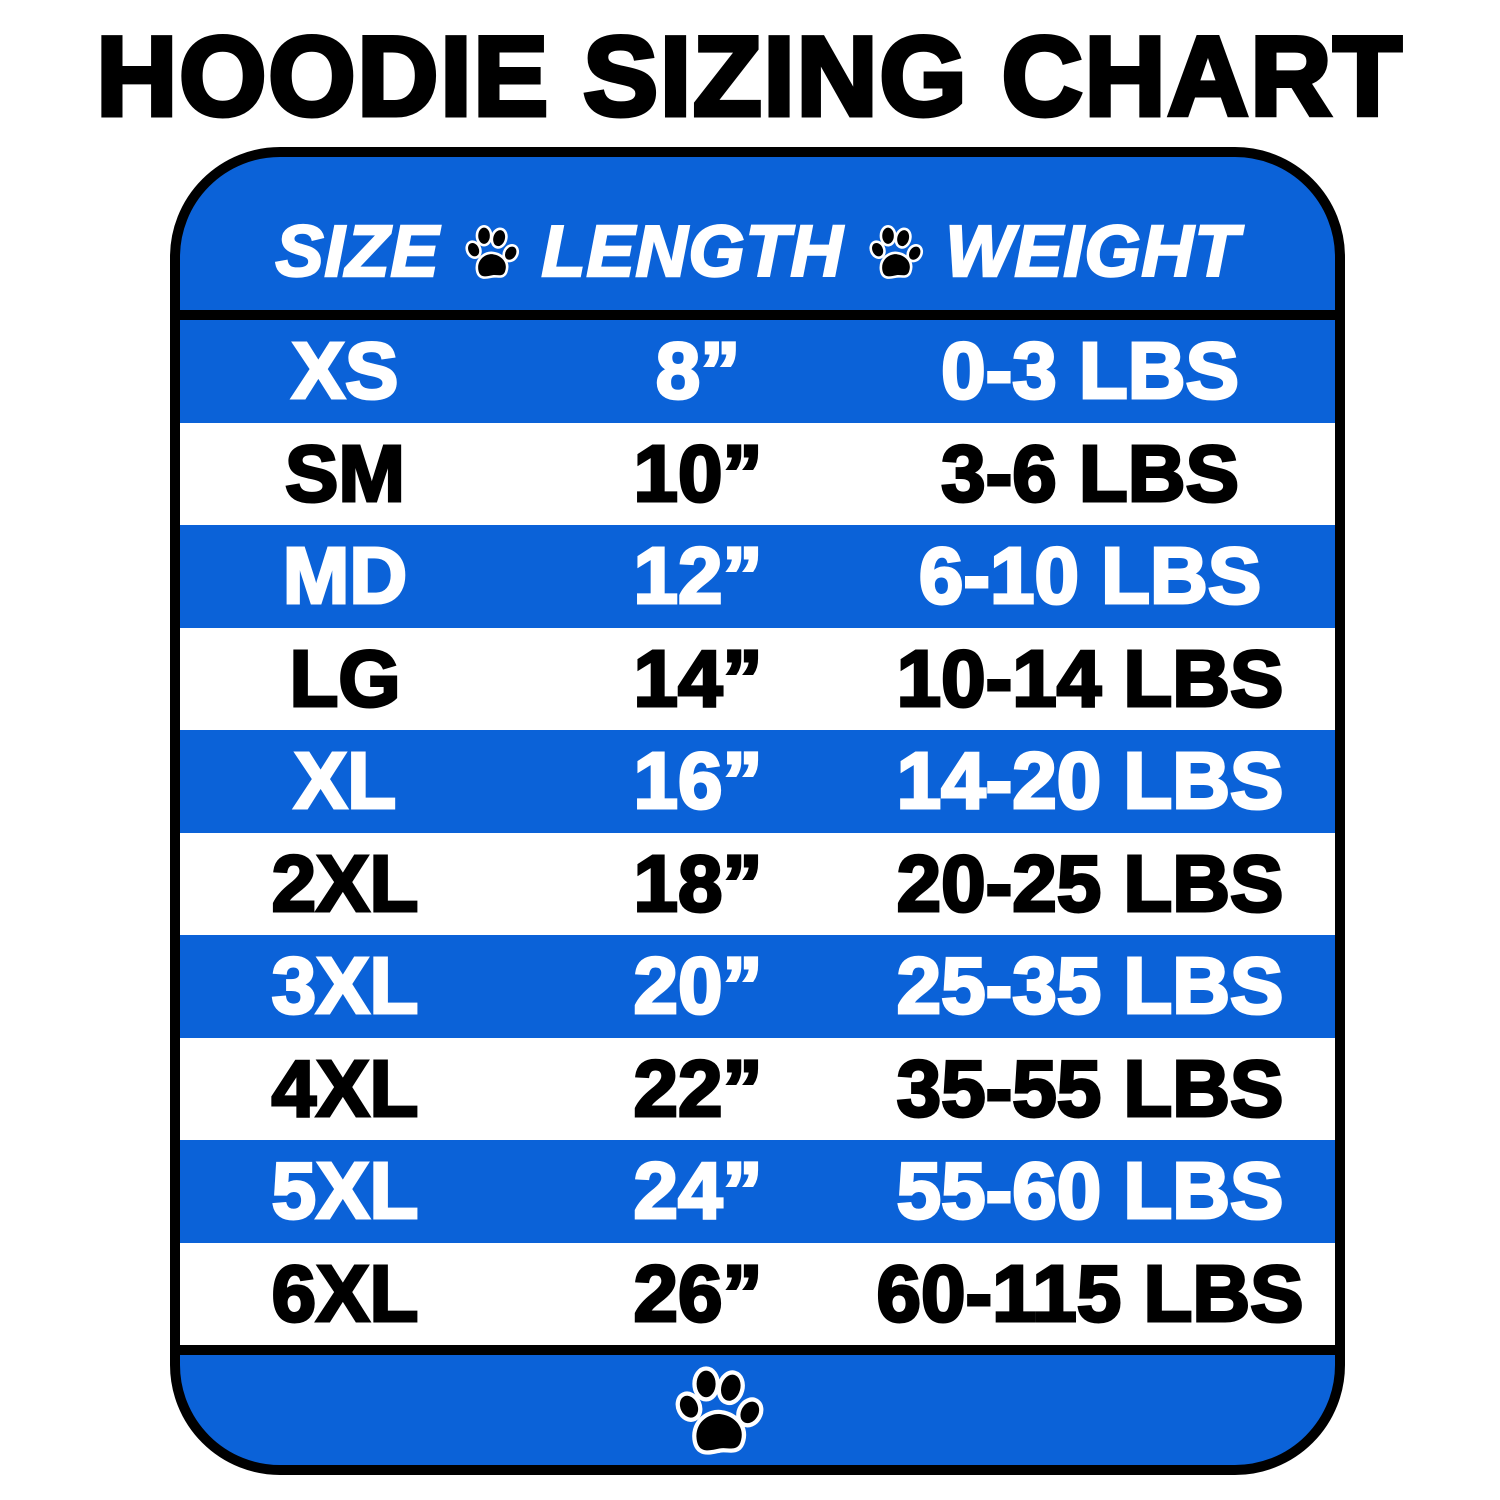 The width and height of the screenshot is (1500, 1500). What do you see at coordinates (757, 371) in the screenshot?
I see `table-row: XS 8” 0-3 LBS` at bounding box center [757, 371].